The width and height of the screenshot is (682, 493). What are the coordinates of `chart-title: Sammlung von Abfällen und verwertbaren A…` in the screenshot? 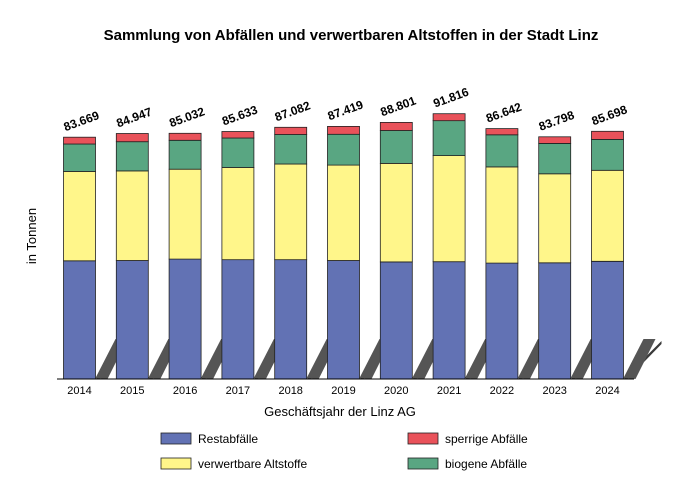 It's located at (351, 35).